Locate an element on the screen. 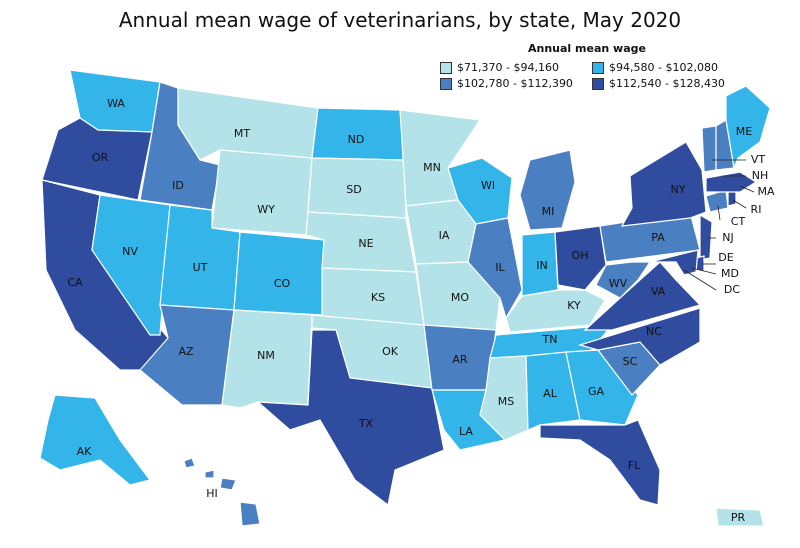  state-label-mo: MO is located at coordinates (460, 297).